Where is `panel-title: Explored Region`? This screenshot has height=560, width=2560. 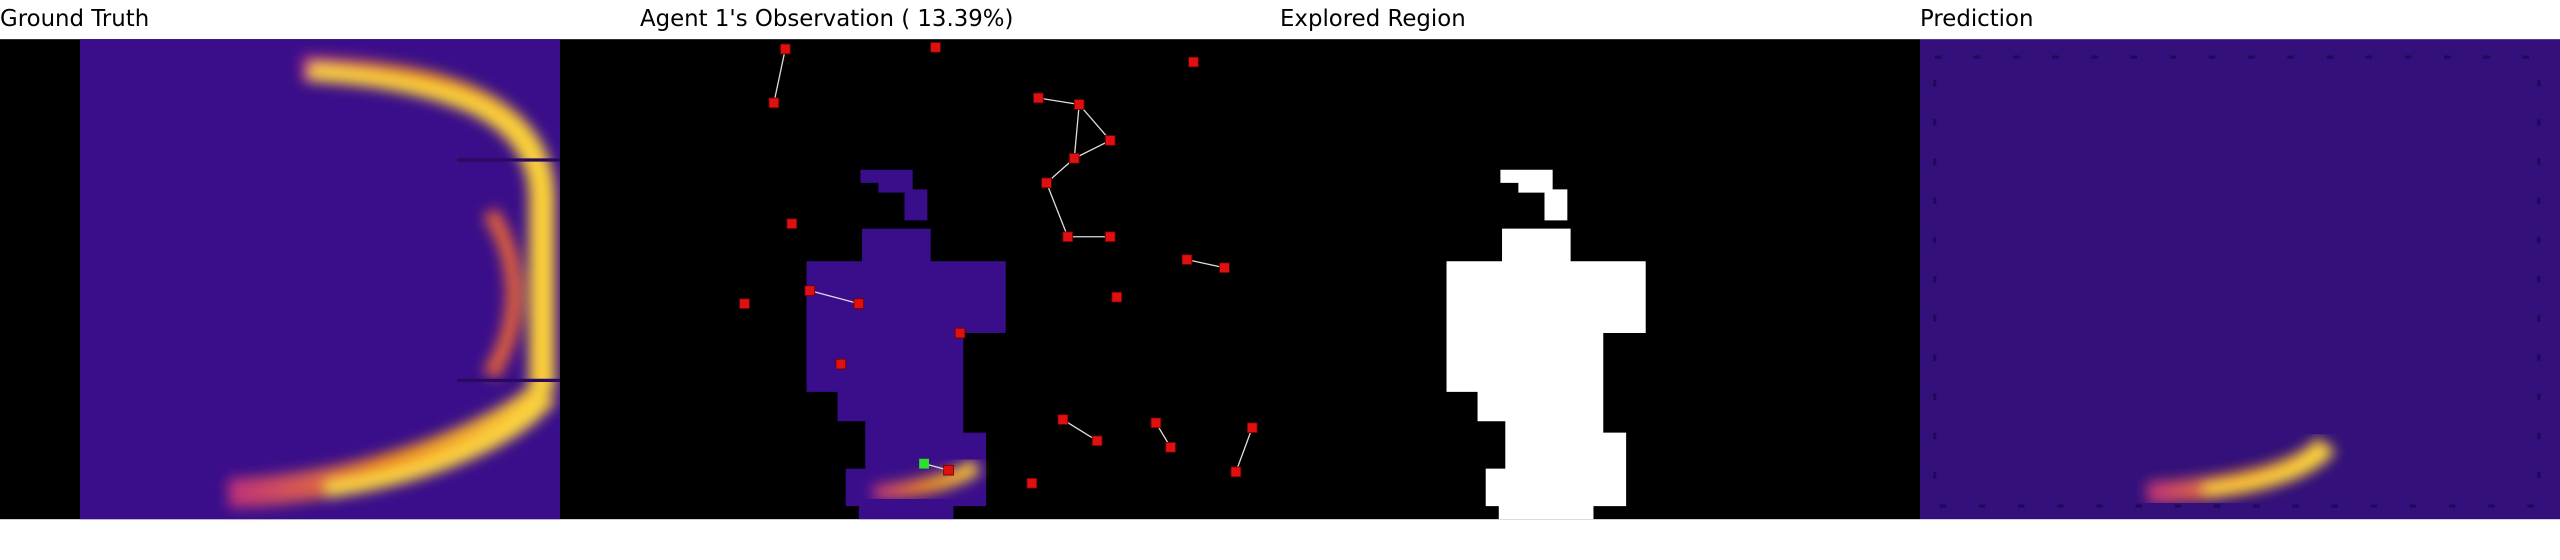
panel-title: Explored Region is located at coordinates (1373, 19).